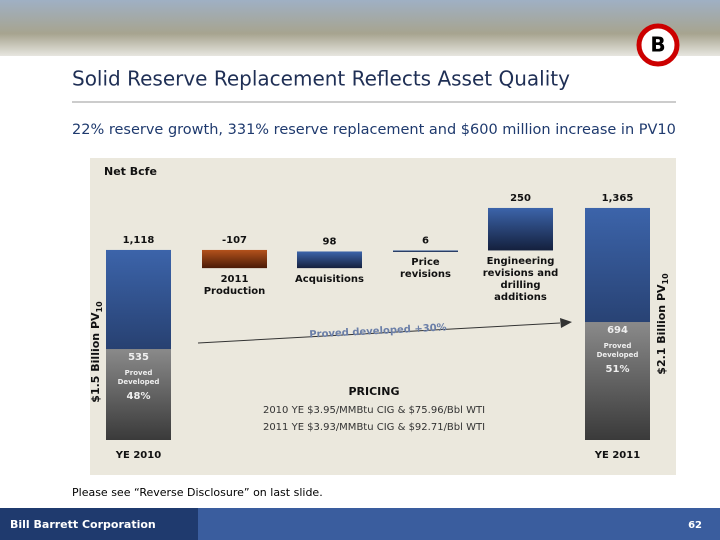 The image size is (720, 540). Describe the element at coordinates (520, 198) in the screenshot. I see `value-label: 250` at that location.